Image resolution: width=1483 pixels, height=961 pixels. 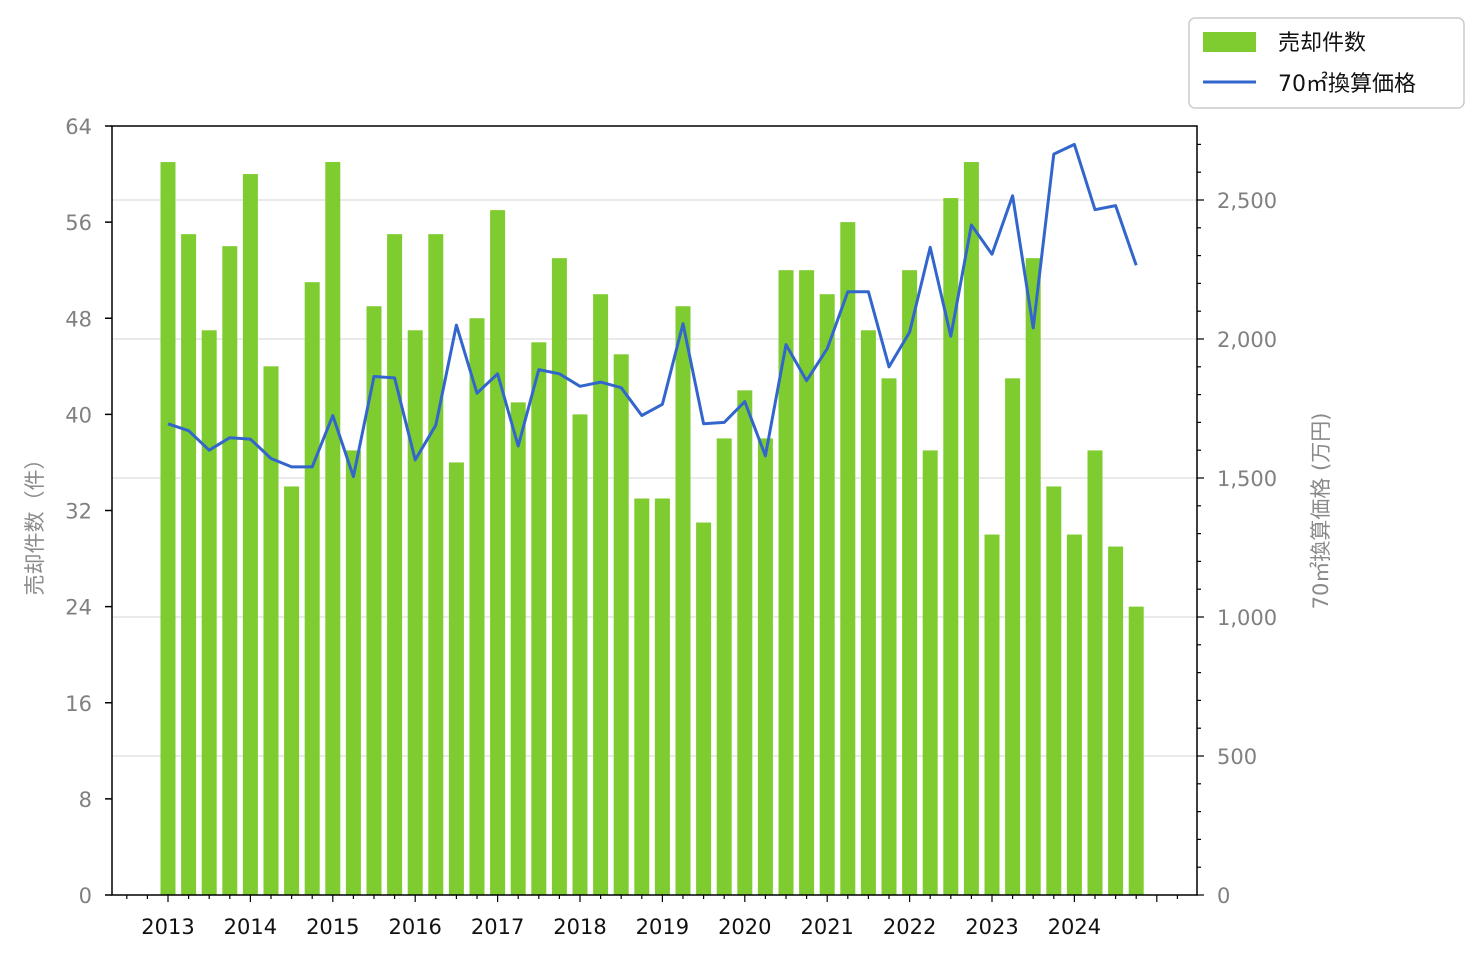 I want to click on right-tick-label: 1,500, so click(x=1247, y=479).